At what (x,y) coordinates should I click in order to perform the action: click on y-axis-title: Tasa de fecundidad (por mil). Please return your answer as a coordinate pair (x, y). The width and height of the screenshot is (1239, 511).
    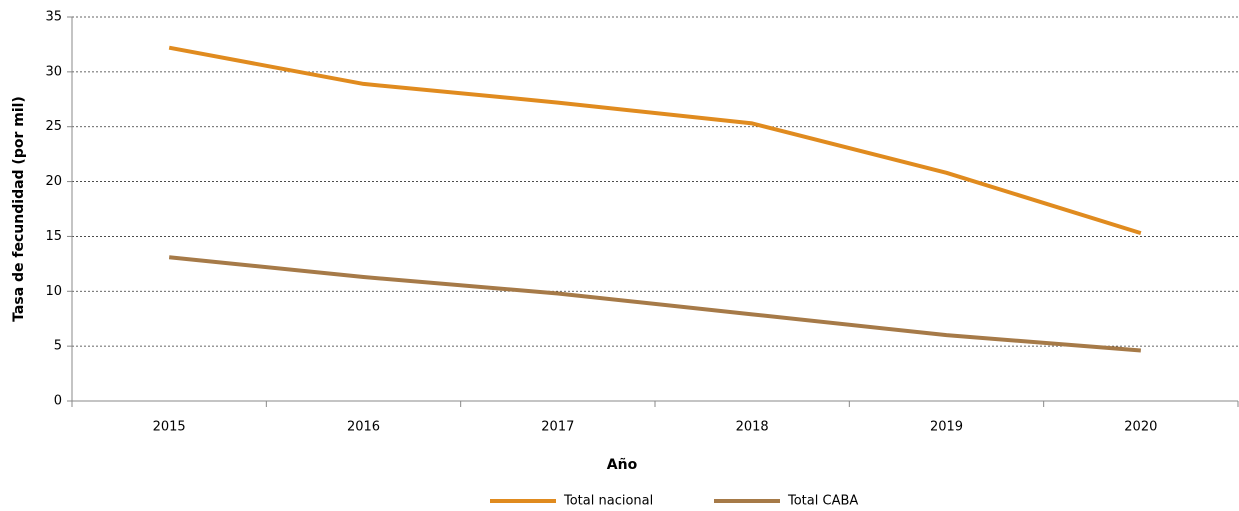
    Looking at the image, I should click on (19, 209).